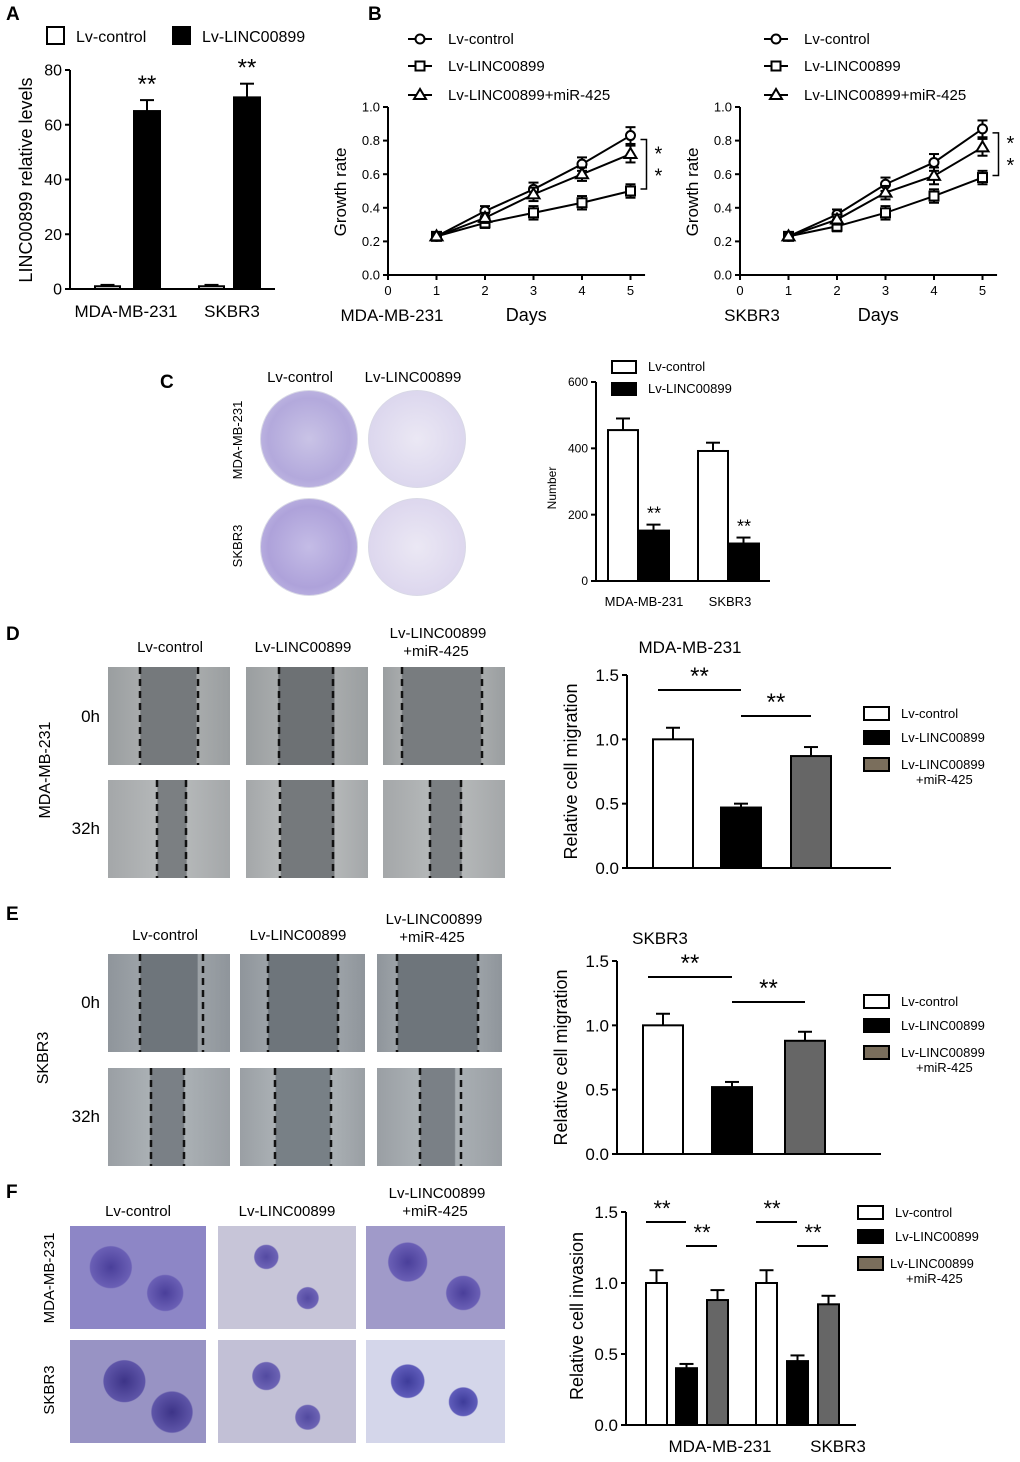  What do you see at coordinates (630, 136) in the screenshot?
I see `b1-point-circle` at bounding box center [630, 136].